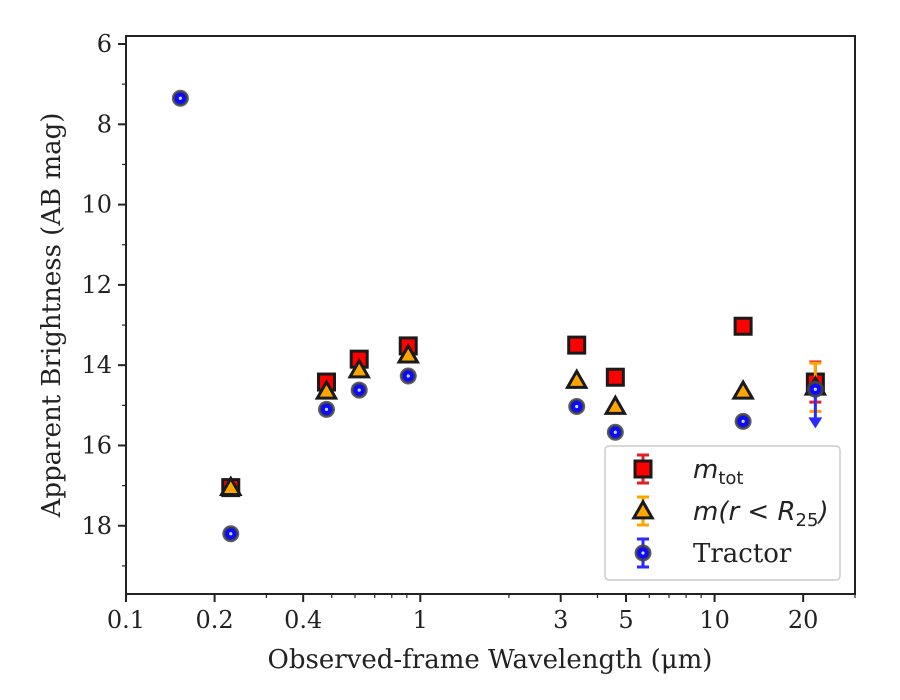  Describe the element at coordinates (96, 285) in the screenshot. I see `y-tick-label: 12` at that location.